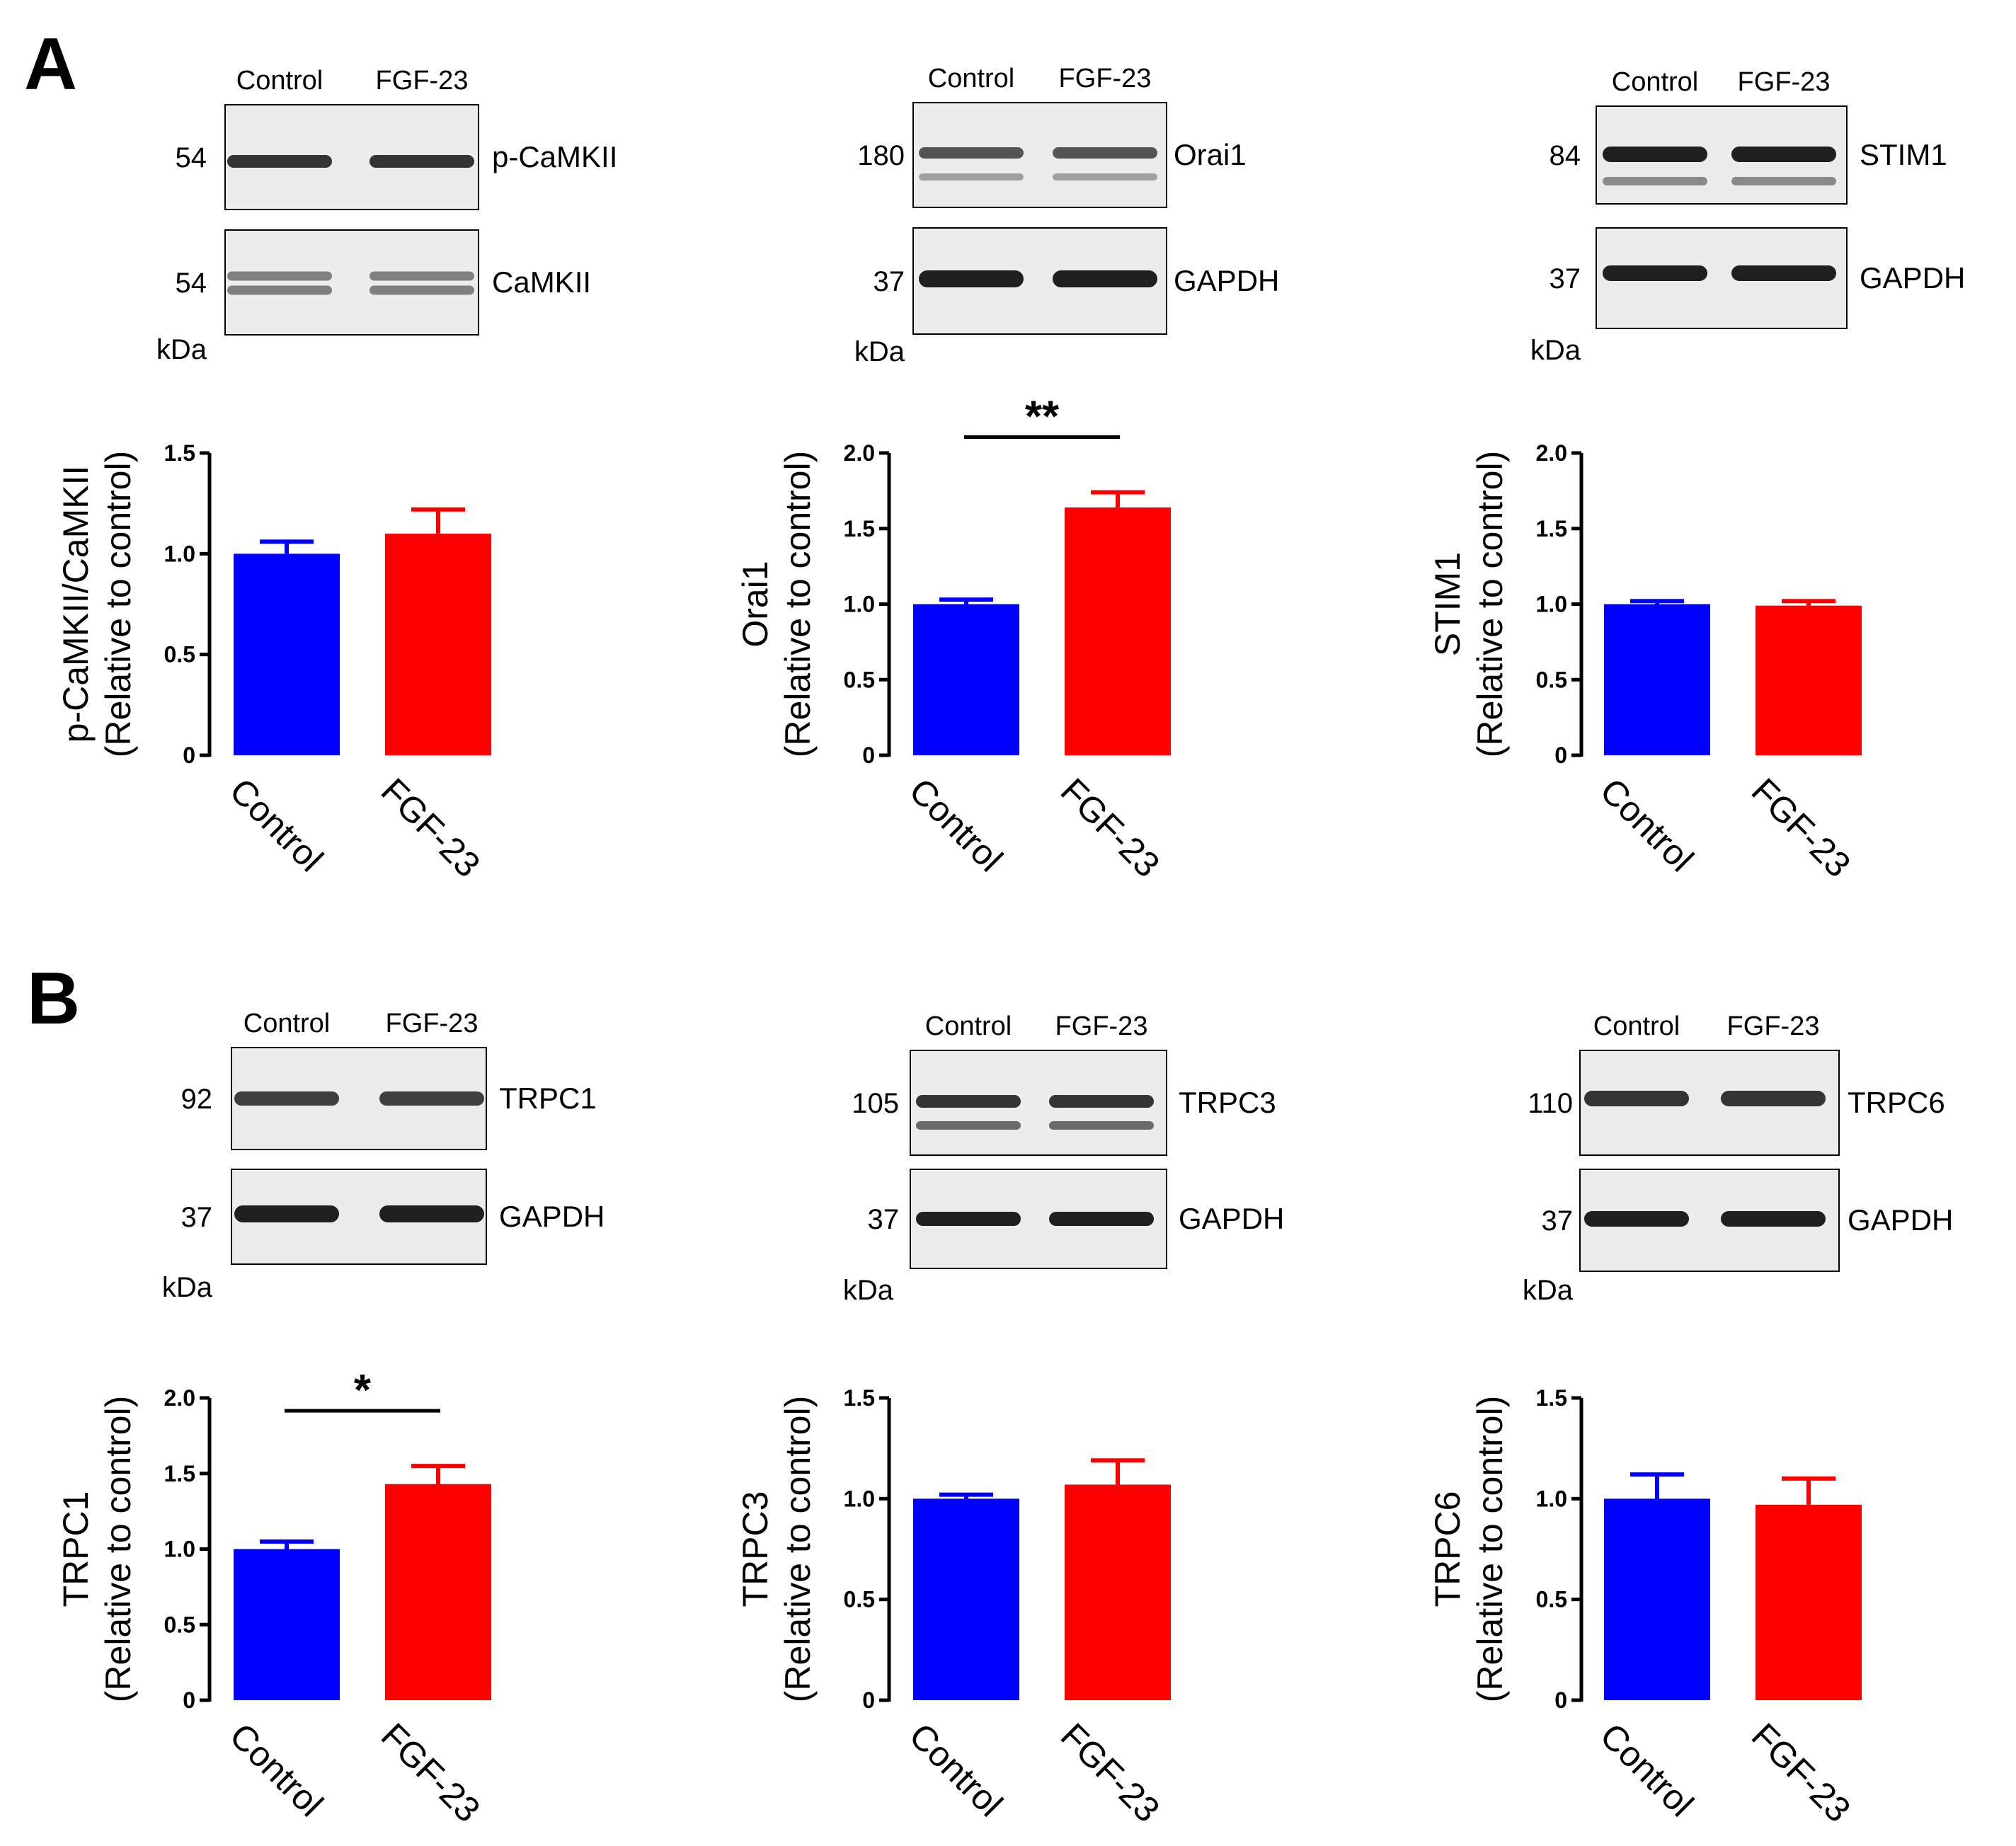 The height and width of the screenshot is (1846, 2016). I want to click on chart-5-y-tick-label: 0, so click(1560, 1700).